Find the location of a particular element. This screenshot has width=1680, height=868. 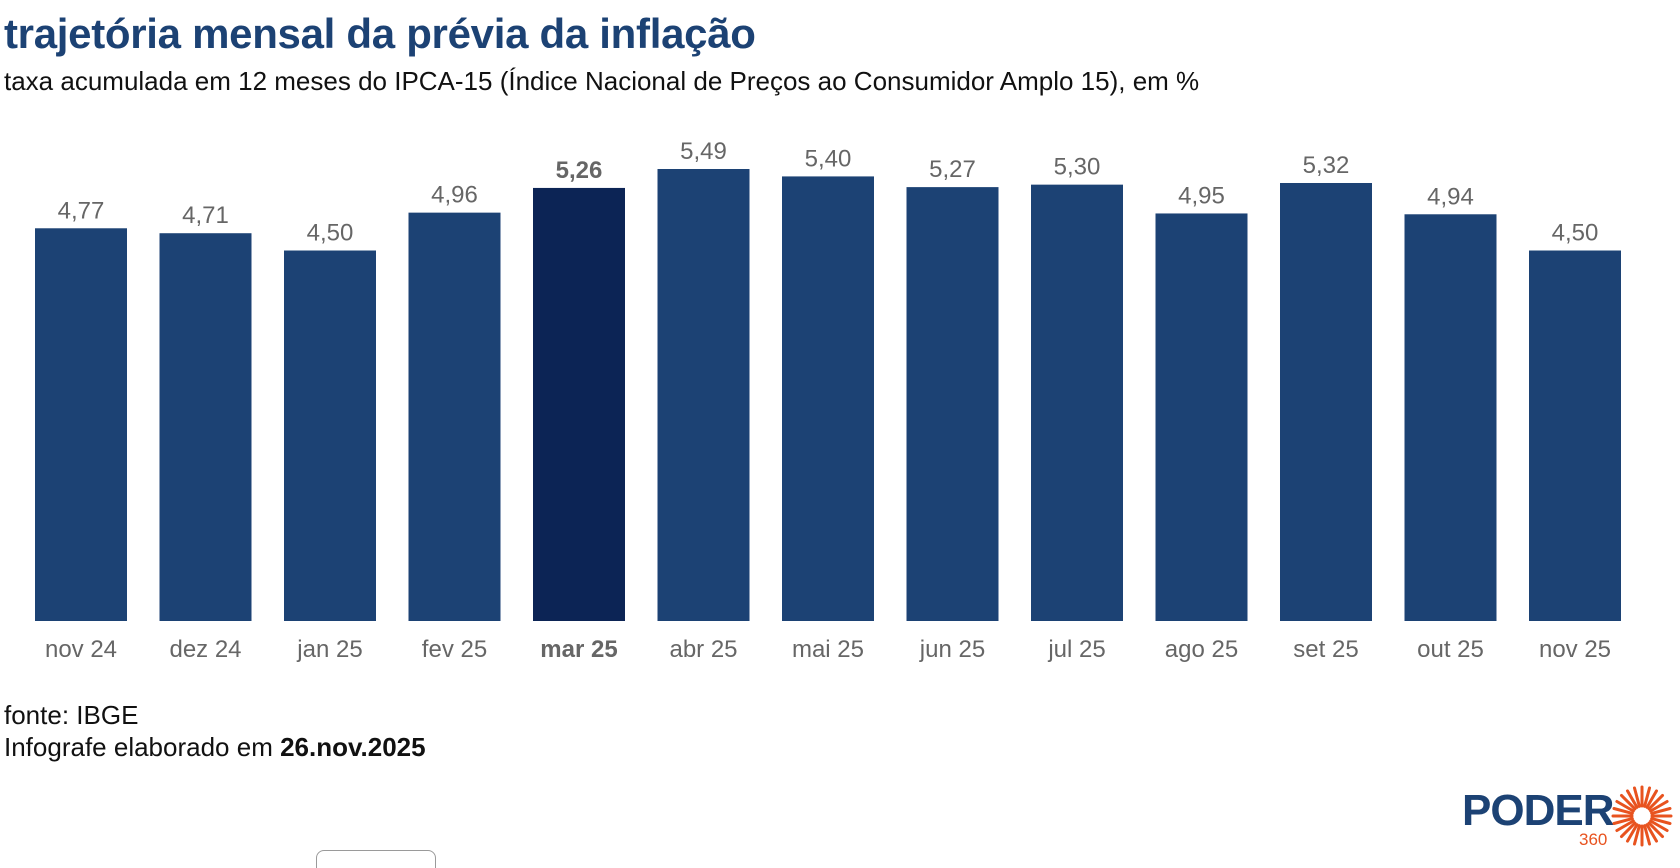

value-label: 5,32 is located at coordinates (1326, 165).